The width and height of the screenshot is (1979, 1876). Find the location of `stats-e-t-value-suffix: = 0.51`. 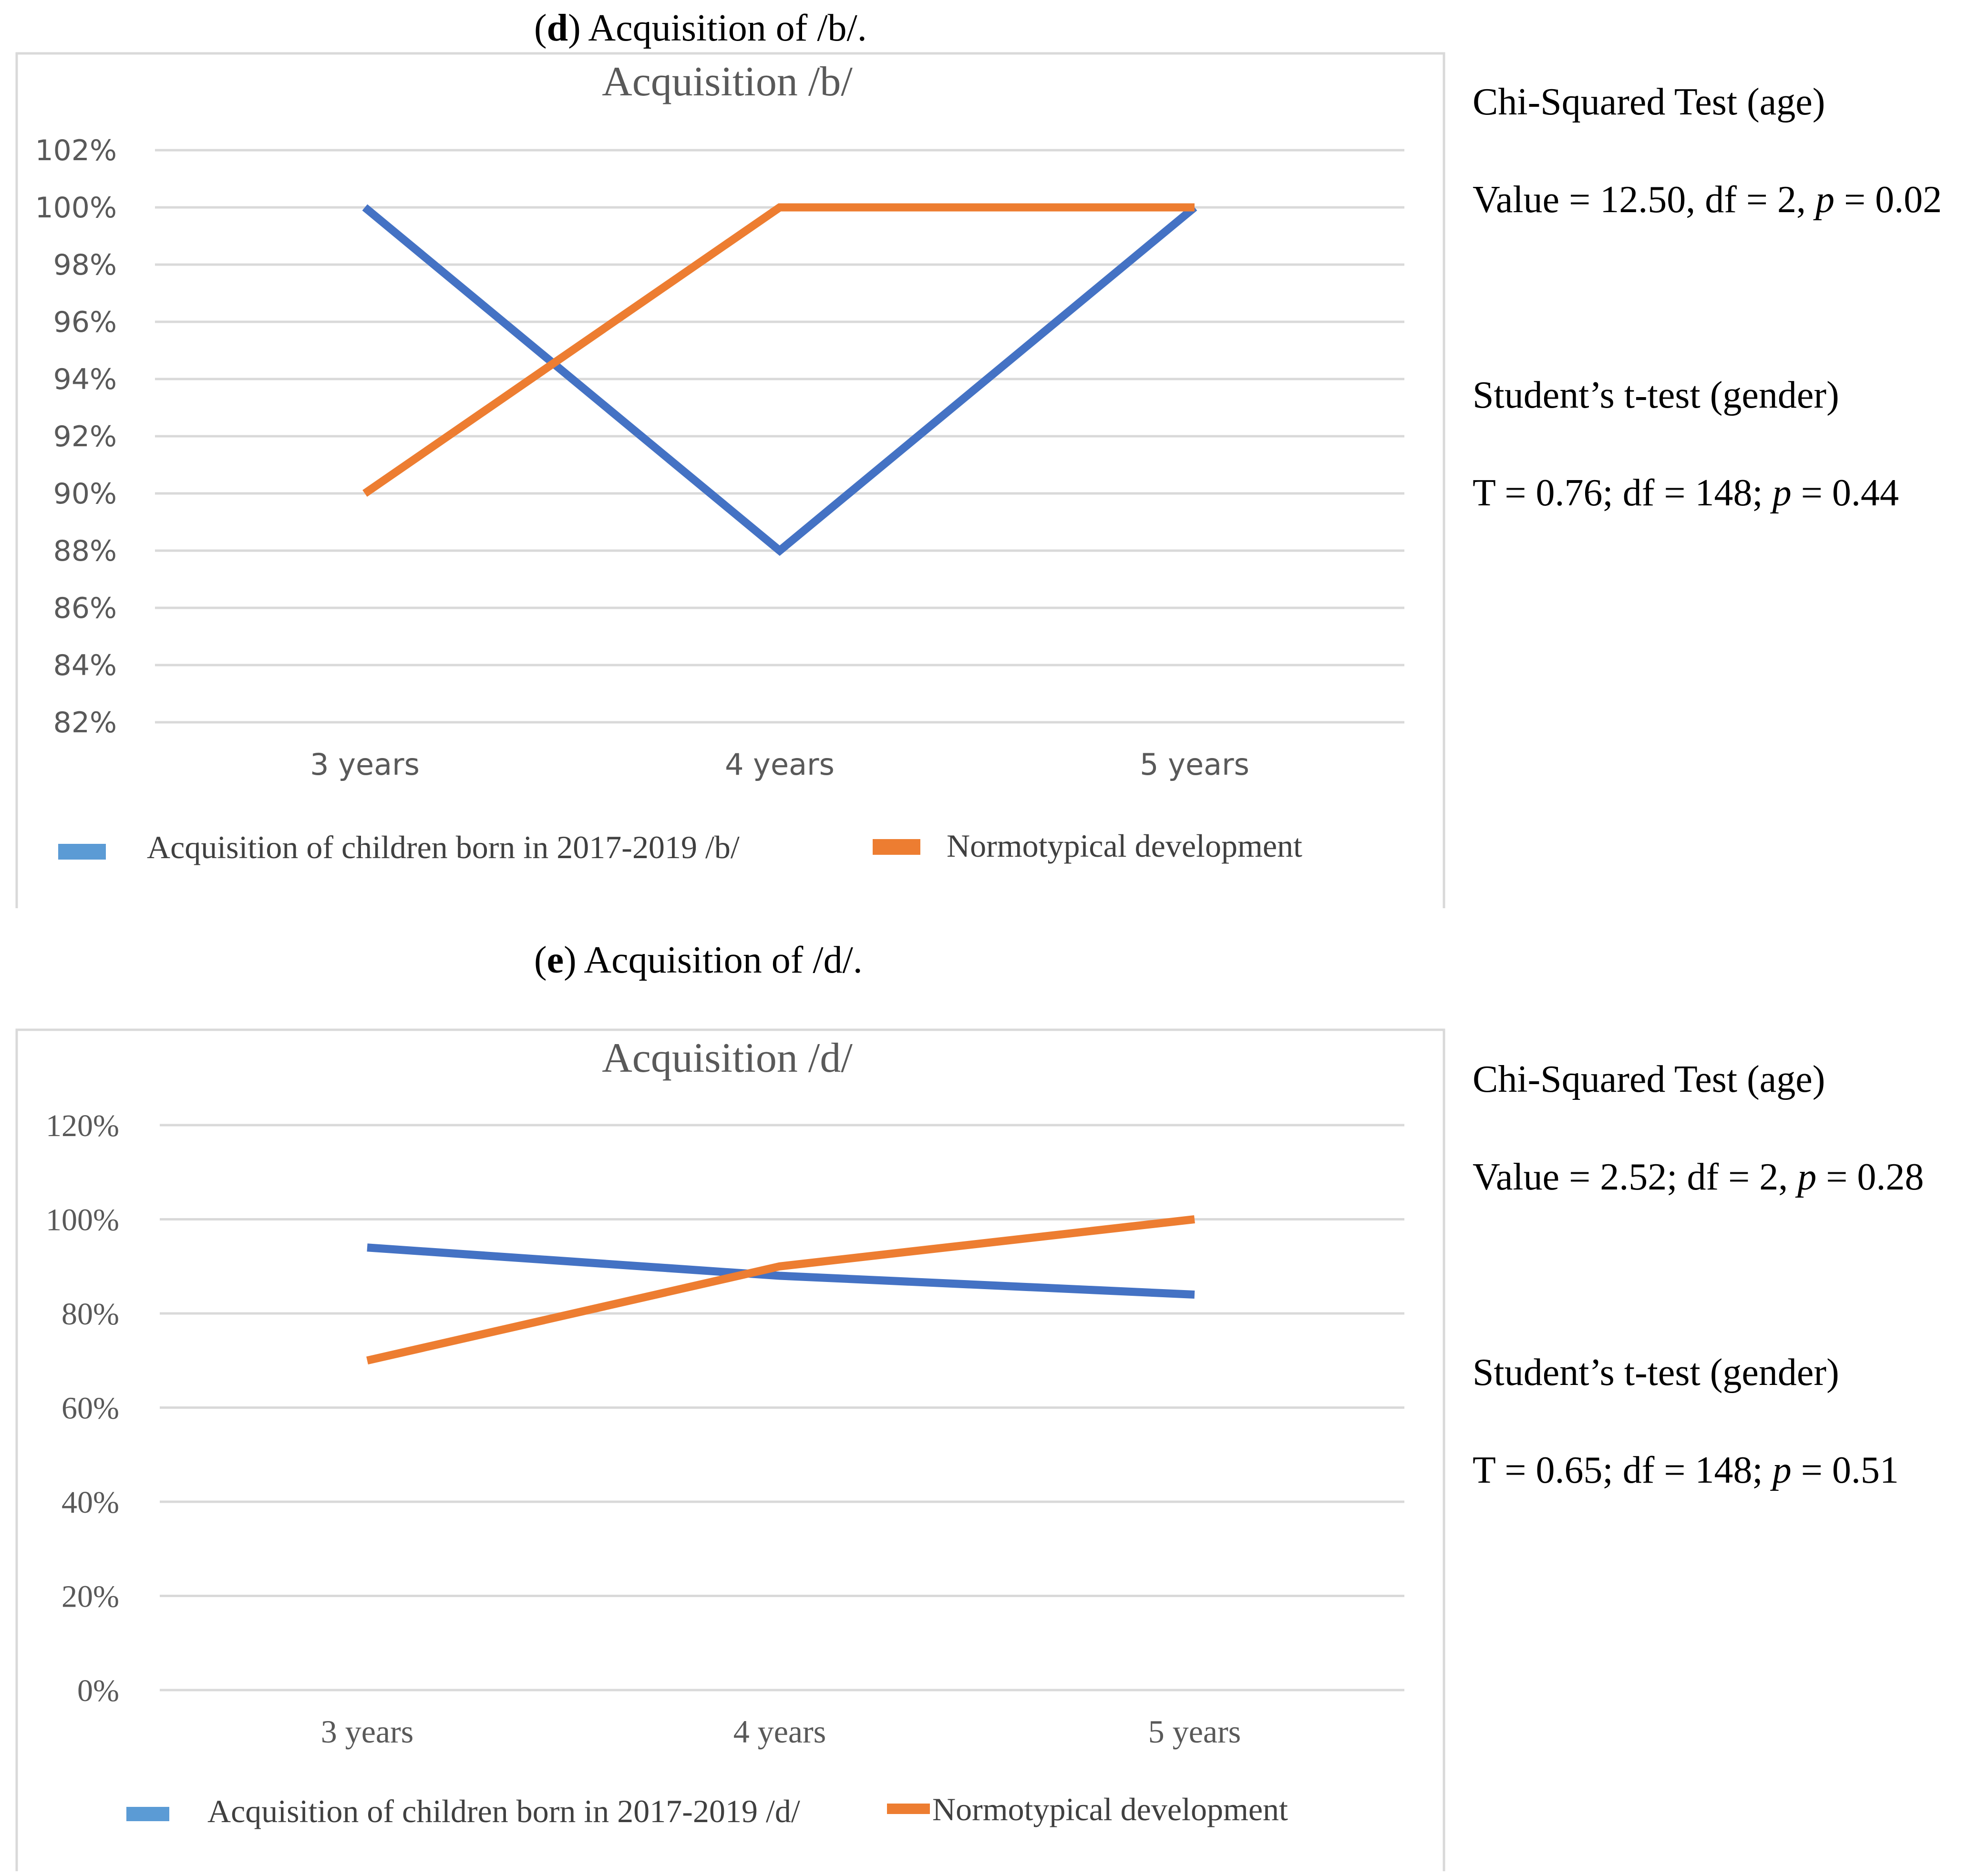

stats-e-t-value-suffix: = 0.51 is located at coordinates (1845, 1470).